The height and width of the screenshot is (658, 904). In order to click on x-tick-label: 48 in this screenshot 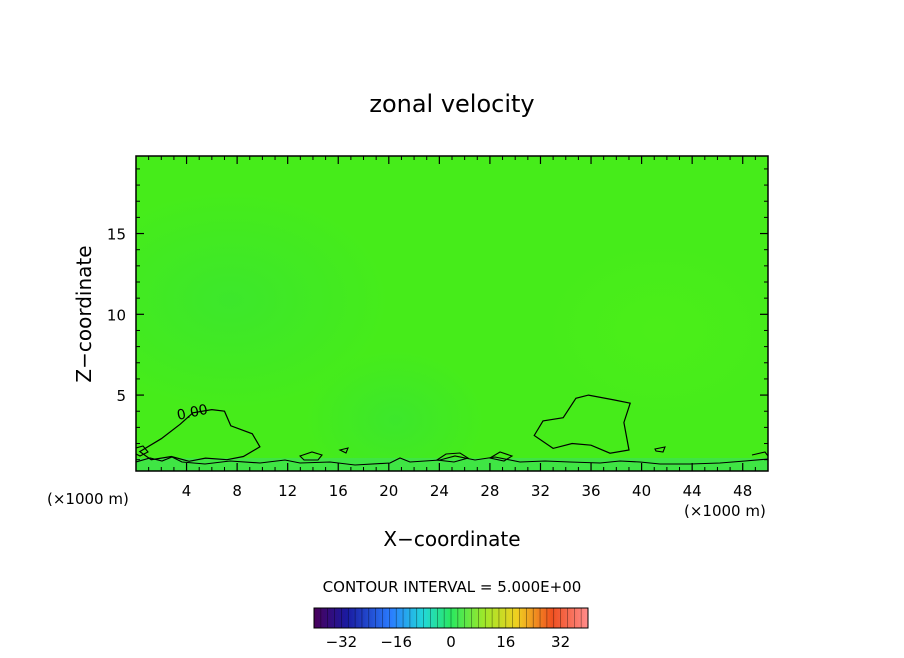, I will do `click(742, 491)`.